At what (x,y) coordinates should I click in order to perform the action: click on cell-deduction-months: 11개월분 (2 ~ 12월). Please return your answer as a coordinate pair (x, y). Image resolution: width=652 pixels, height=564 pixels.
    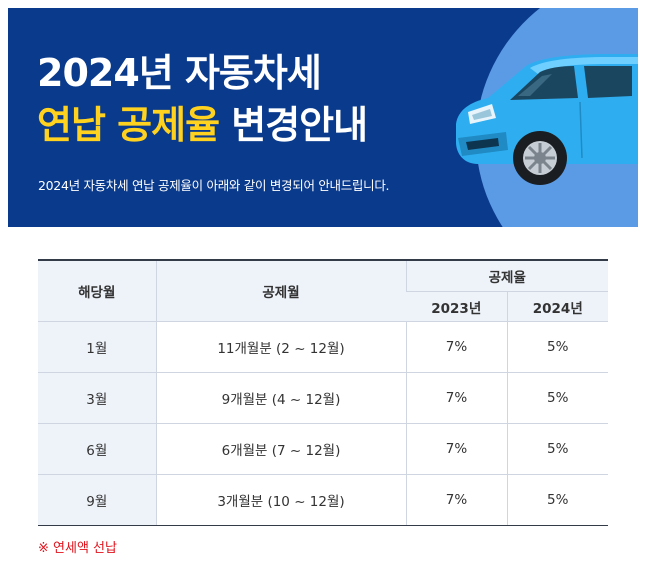
    Looking at the image, I should click on (280, 347).